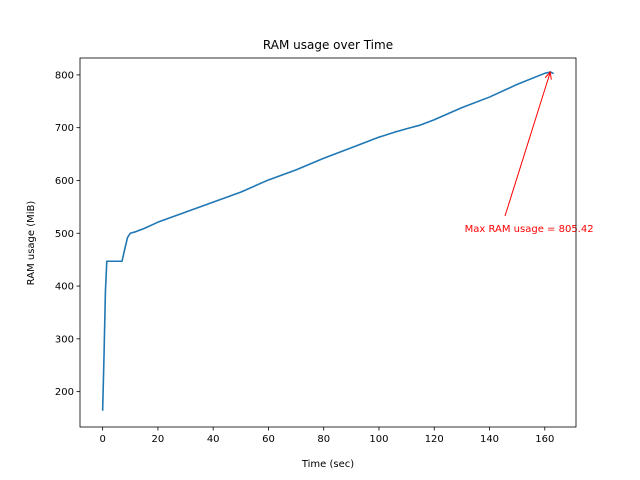 The height and width of the screenshot is (480, 640). Describe the element at coordinates (268, 439) in the screenshot. I see `x-tick-label: 60` at that location.